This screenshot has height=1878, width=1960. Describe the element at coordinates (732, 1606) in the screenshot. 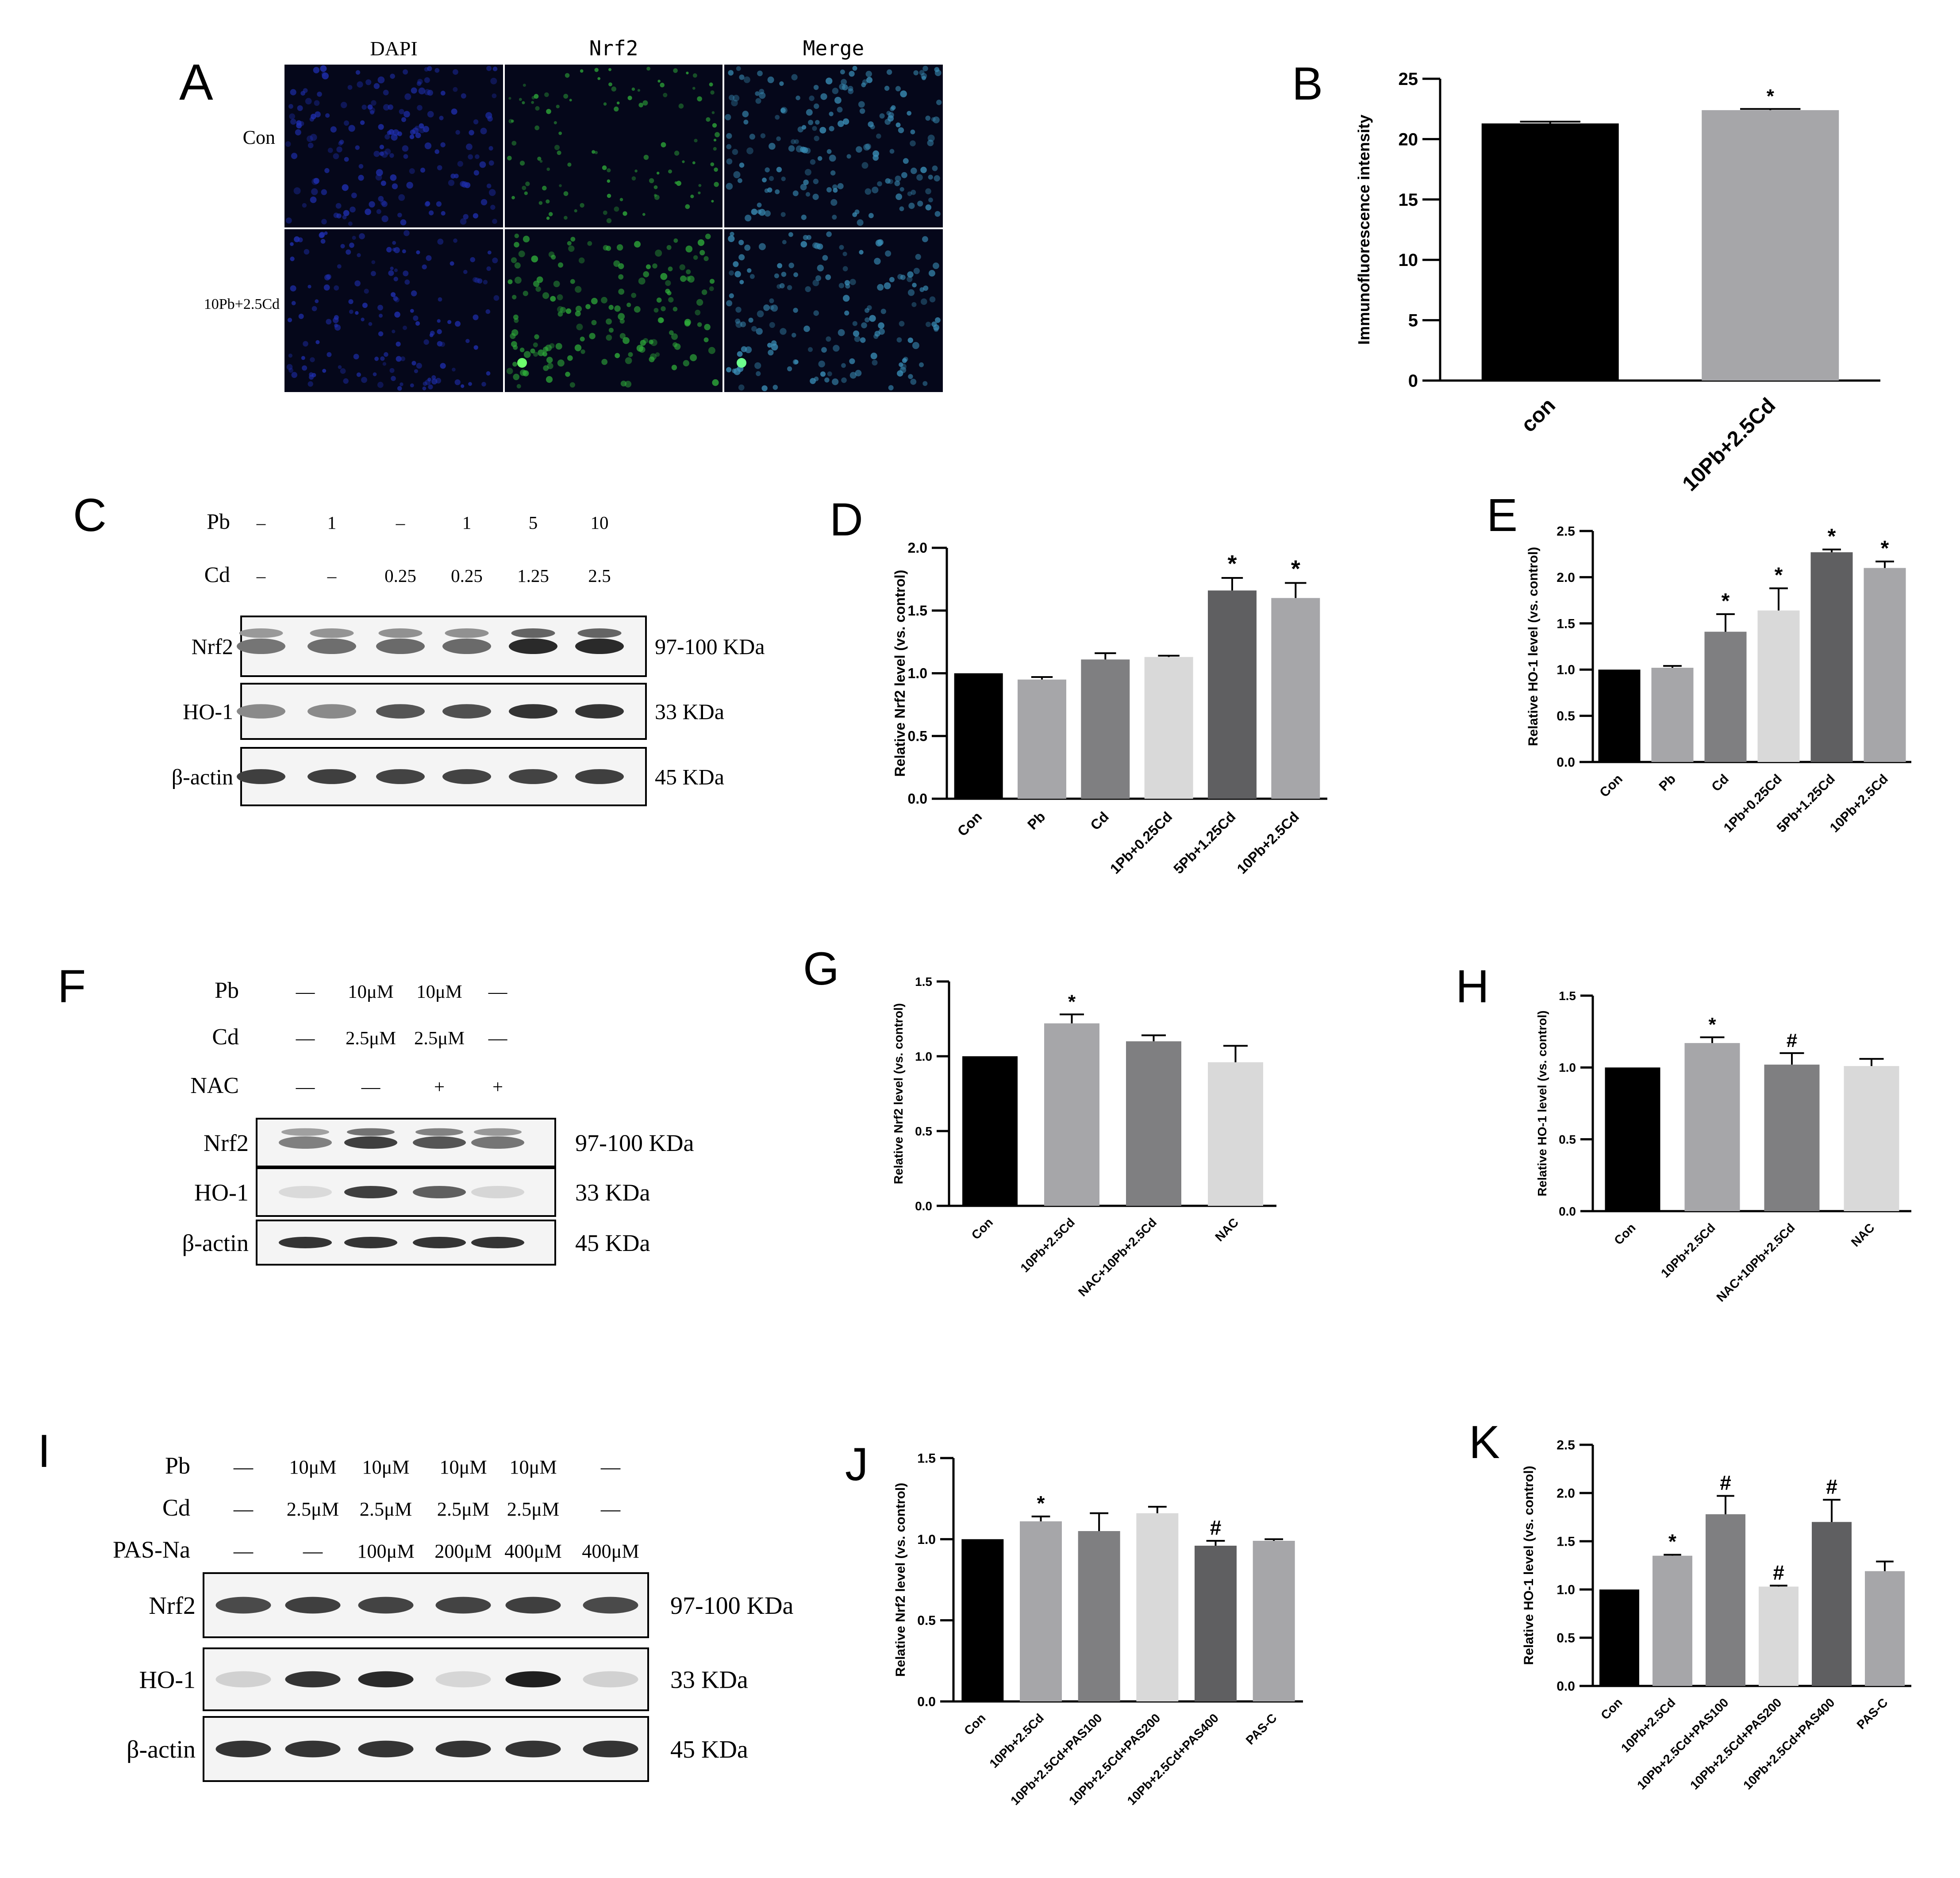

I see `molecular-weight-label: 97-100 KDa` at that location.